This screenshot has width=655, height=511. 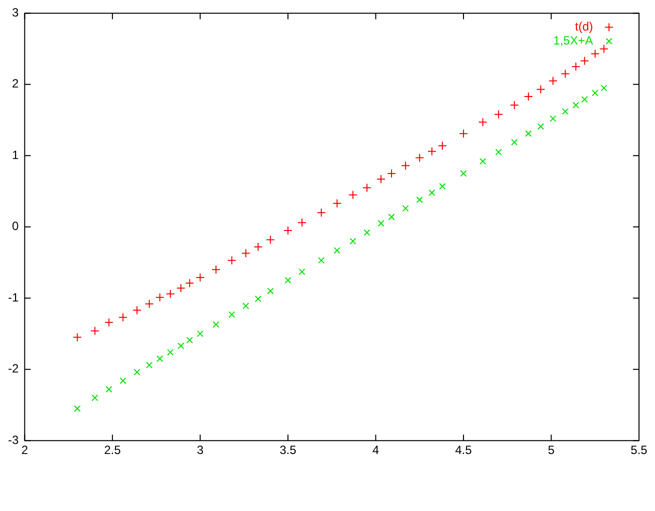 I want to click on y-tick-label: -1, so click(x=13, y=297).